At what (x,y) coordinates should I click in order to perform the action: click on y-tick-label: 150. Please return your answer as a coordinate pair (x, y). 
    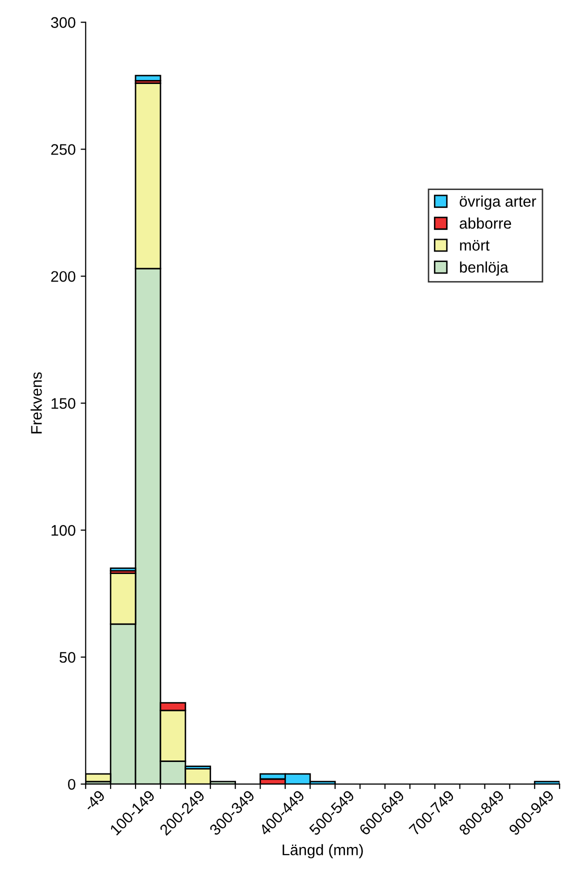
    Looking at the image, I should click on (64, 403).